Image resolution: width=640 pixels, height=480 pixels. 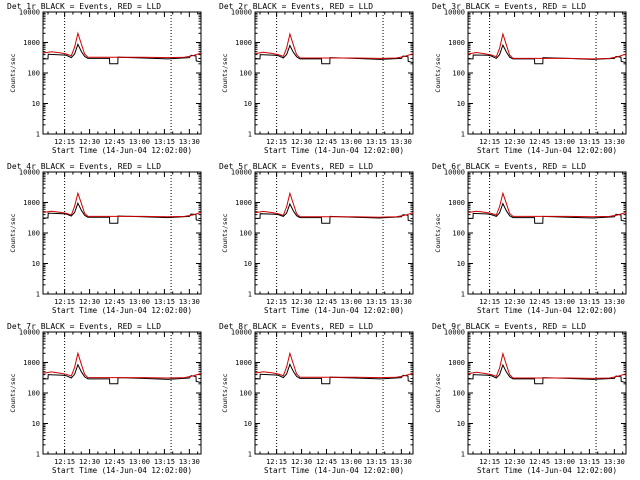 I want to click on chart-8-xtick-label: 13:30, so click(x=401, y=462).